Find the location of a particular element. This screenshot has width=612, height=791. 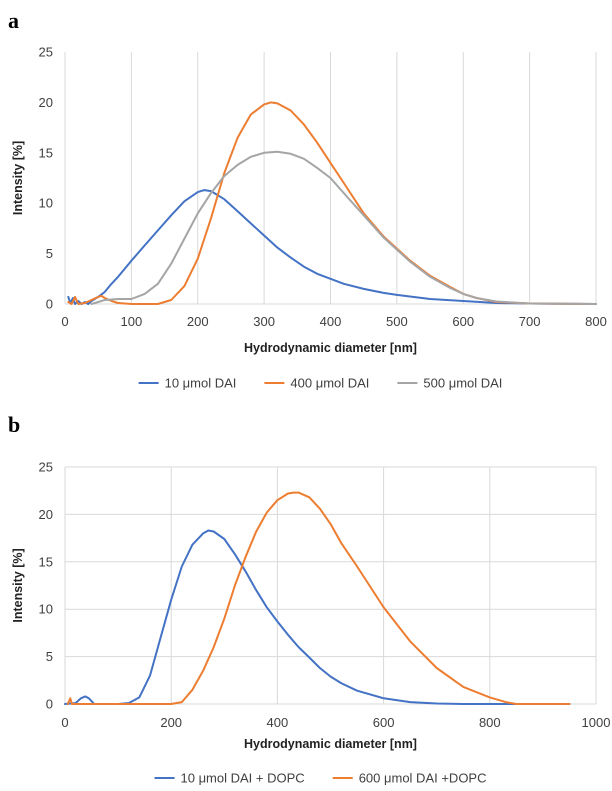

x-tick-label: 300 is located at coordinates (264, 321).